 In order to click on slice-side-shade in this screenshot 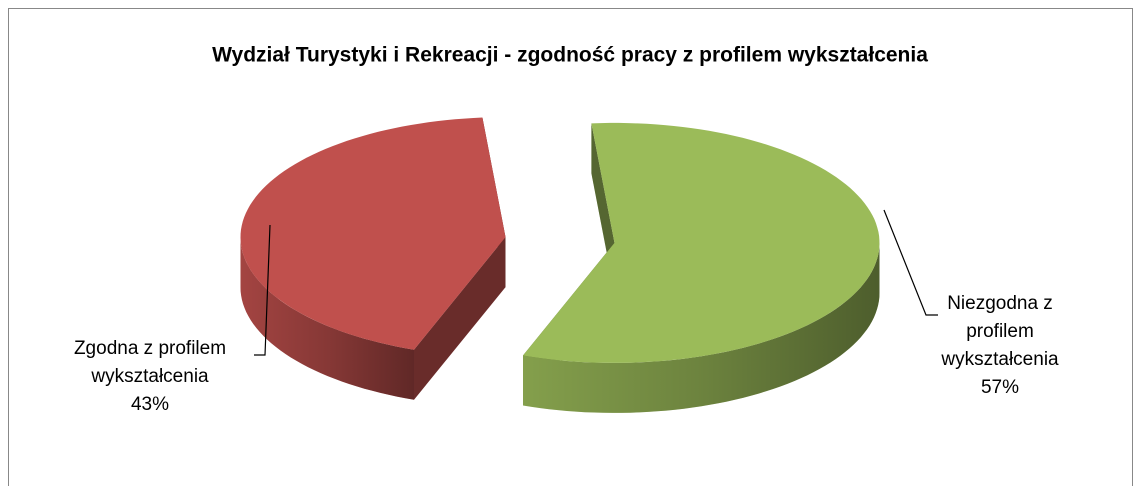, I will do `click(460, 318)`.